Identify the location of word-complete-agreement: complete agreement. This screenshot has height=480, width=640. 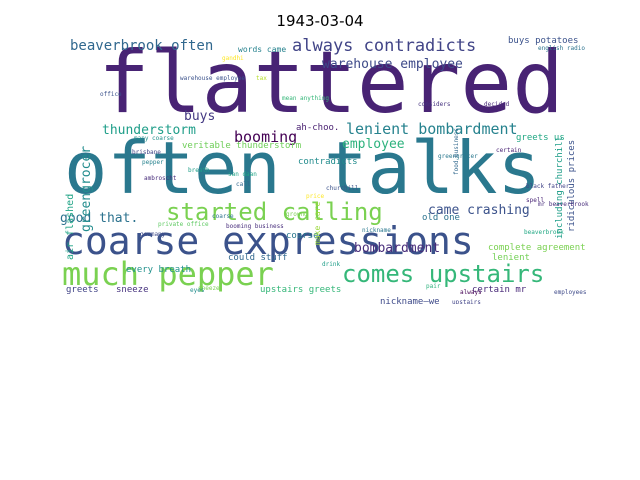
(537, 248).